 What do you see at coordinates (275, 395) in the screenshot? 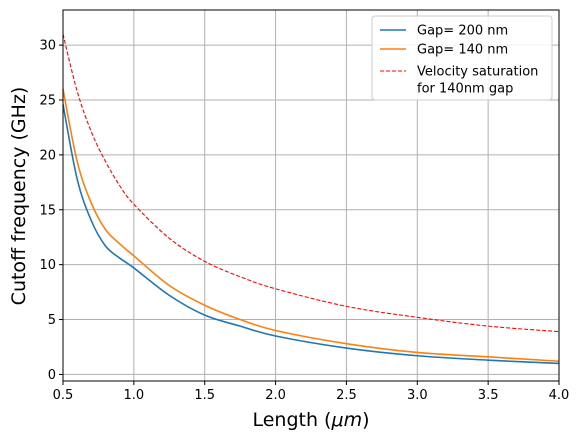
I see `x-tick-label: 2.0` at bounding box center [275, 395].